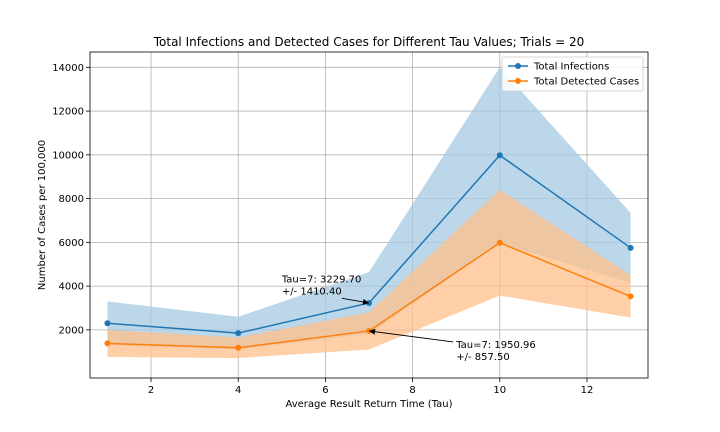  I want to click on y-axis-title: Number of Cases per 100,000, so click(42, 215).